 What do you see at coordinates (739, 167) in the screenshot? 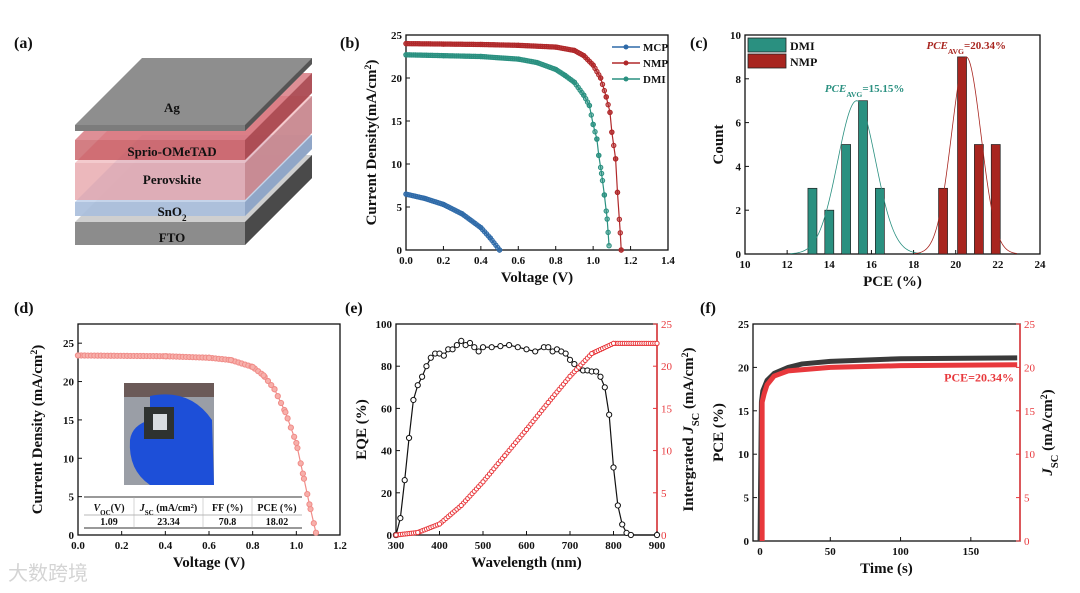
I see `y-tick-label: 4` at bounding box center [739, 167].